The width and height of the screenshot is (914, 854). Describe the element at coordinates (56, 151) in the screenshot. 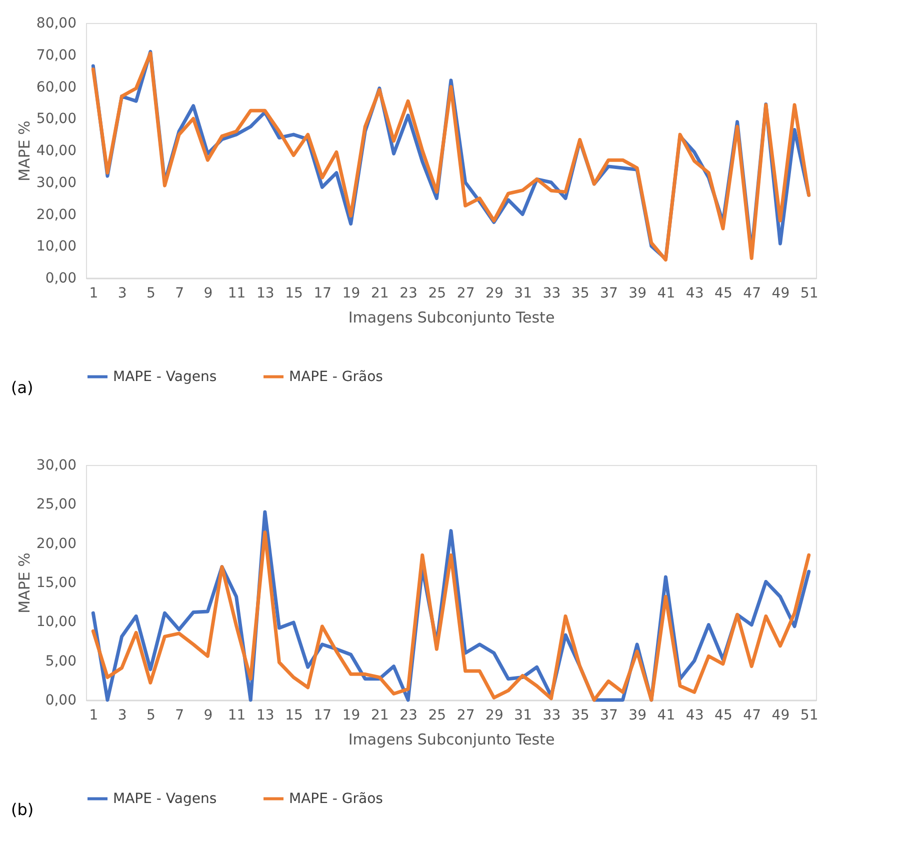

I see `y-tick-label: 40,00` at that location.